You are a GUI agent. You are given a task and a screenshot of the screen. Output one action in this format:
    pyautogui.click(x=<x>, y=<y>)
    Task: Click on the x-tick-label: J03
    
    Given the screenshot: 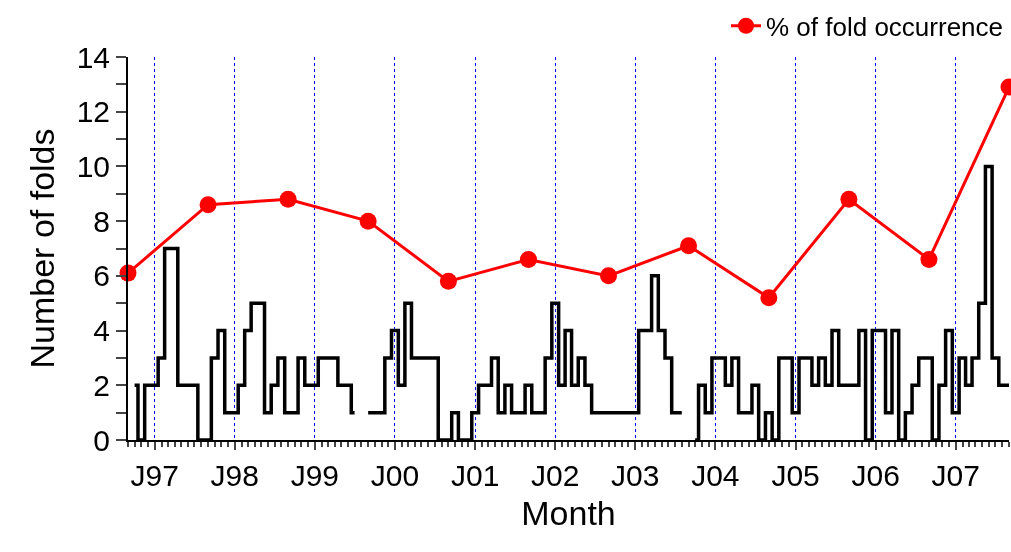 What is the action you would take?
    pyautogui.click(x=635, y=475)
    